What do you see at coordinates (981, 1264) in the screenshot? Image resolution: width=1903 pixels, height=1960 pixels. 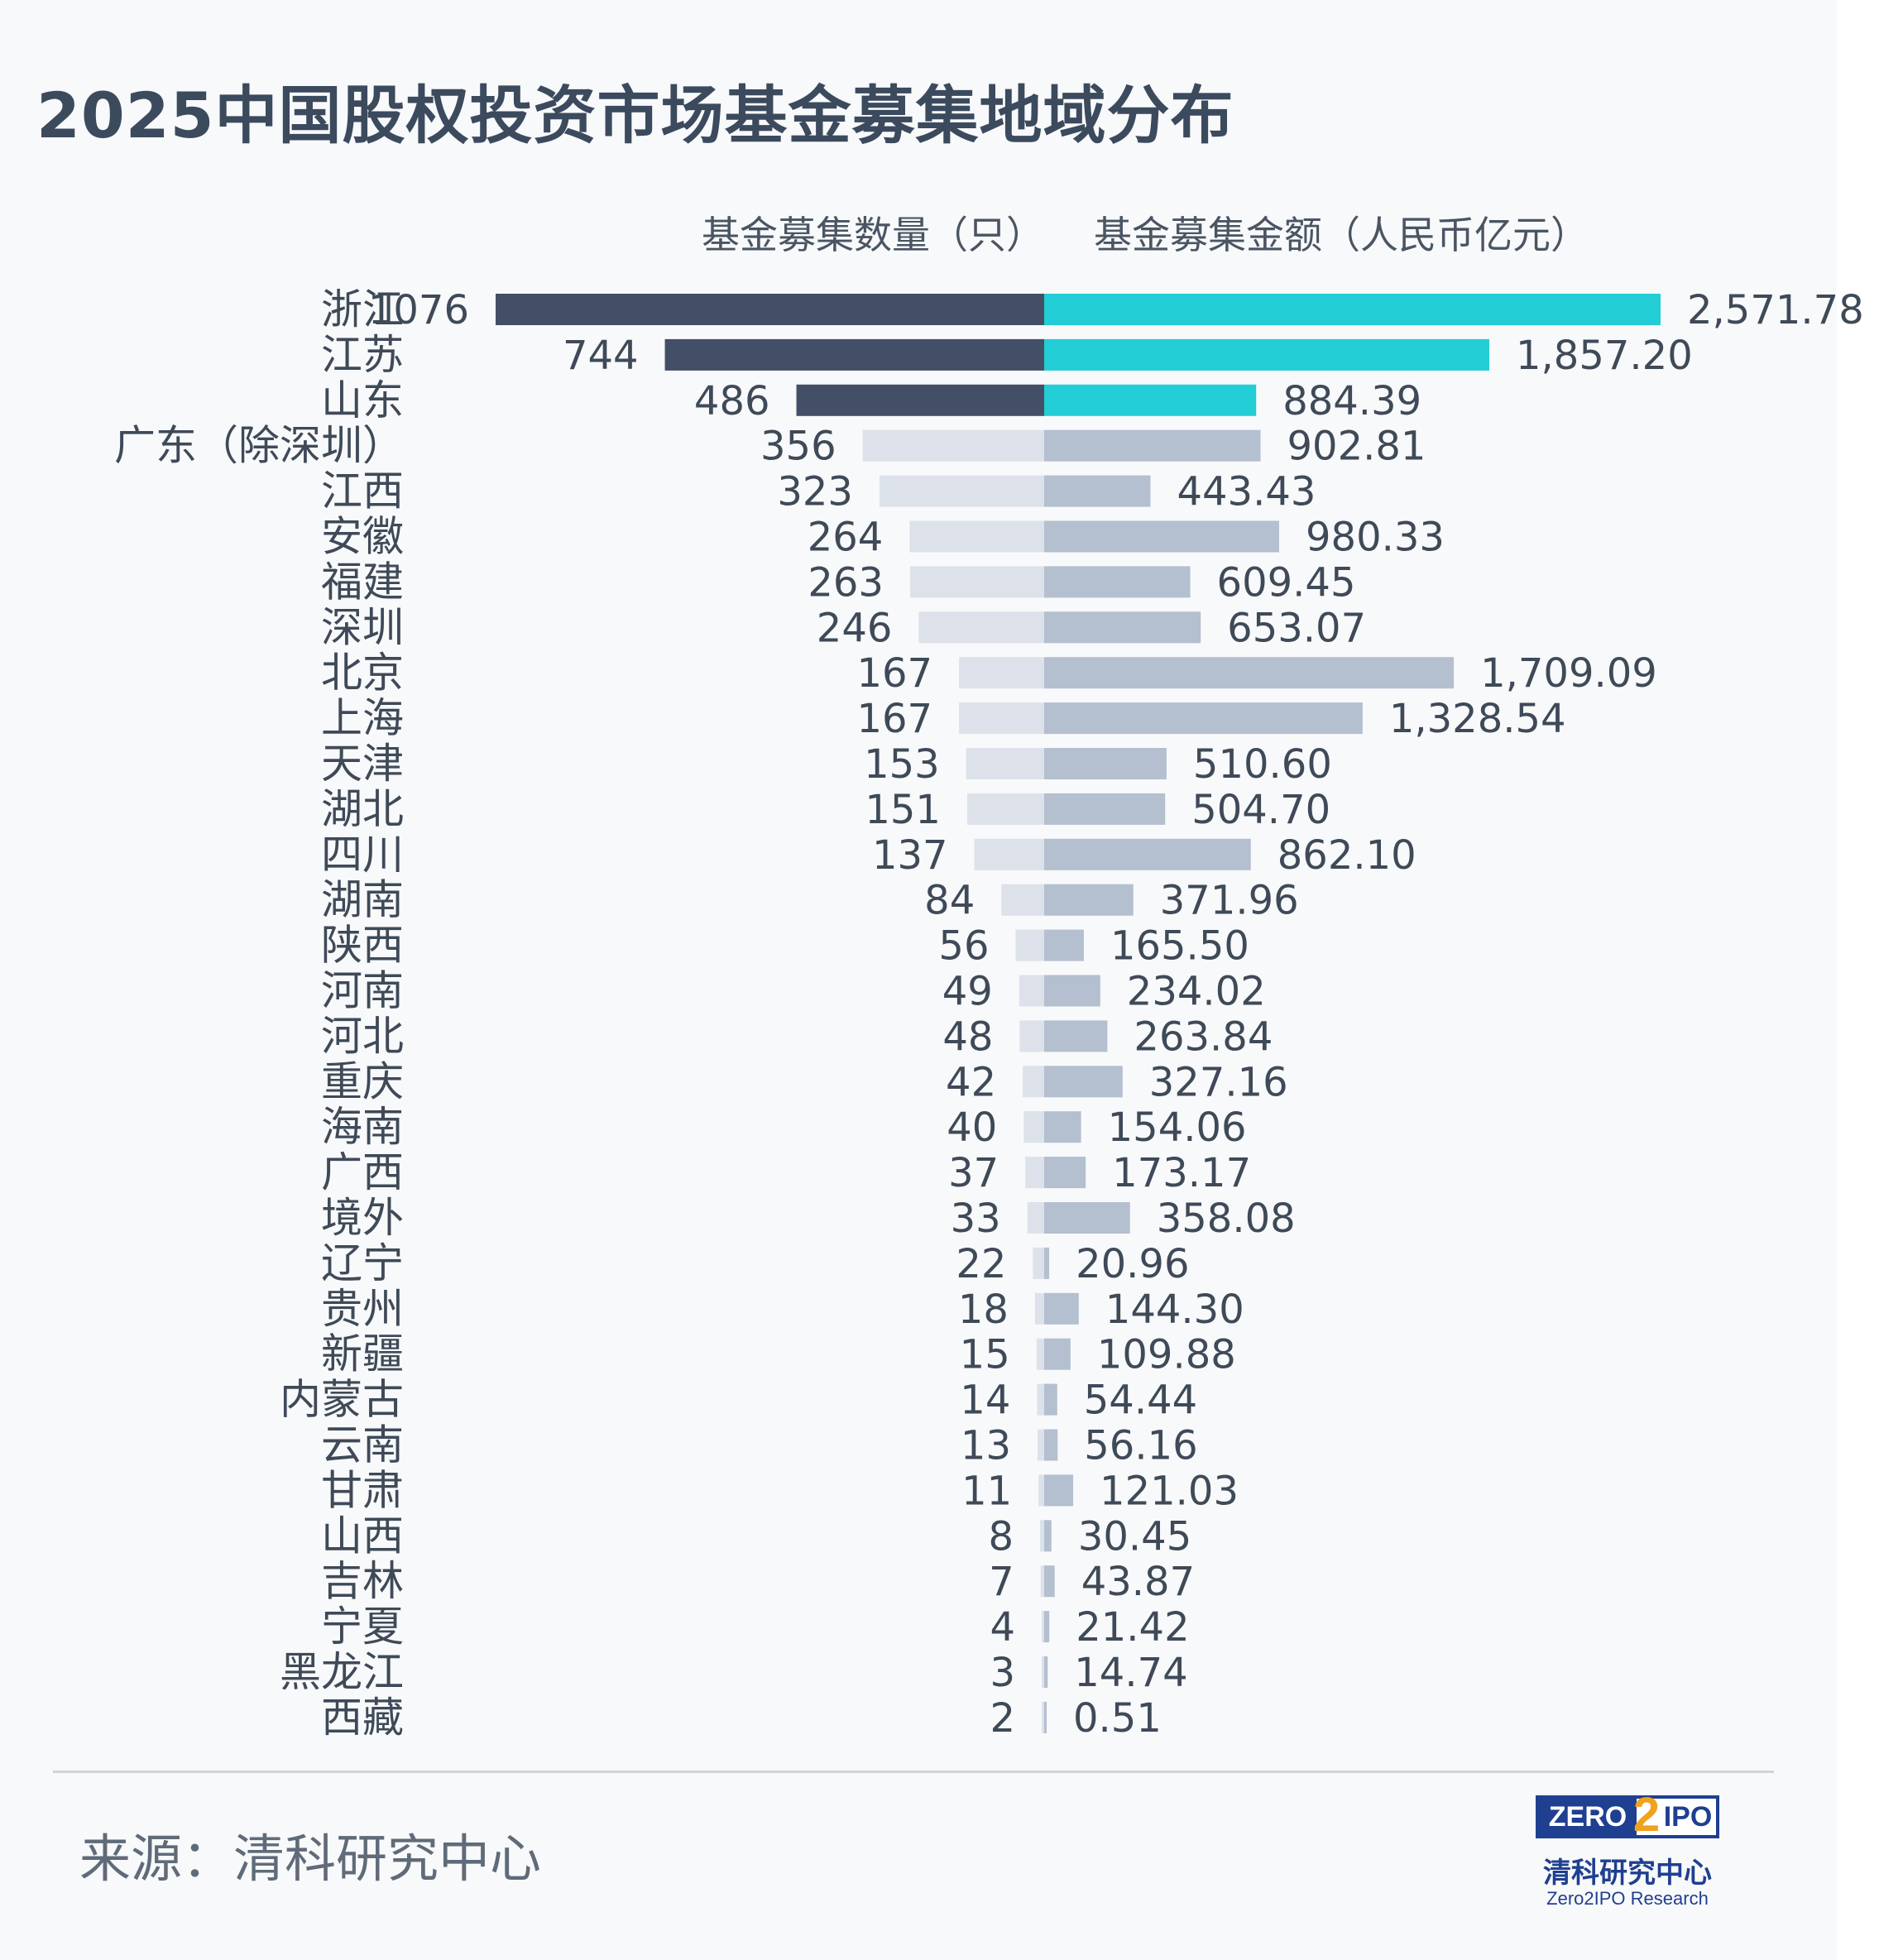 I see `count-data-label: 22` at bounding box center [981, 1264].